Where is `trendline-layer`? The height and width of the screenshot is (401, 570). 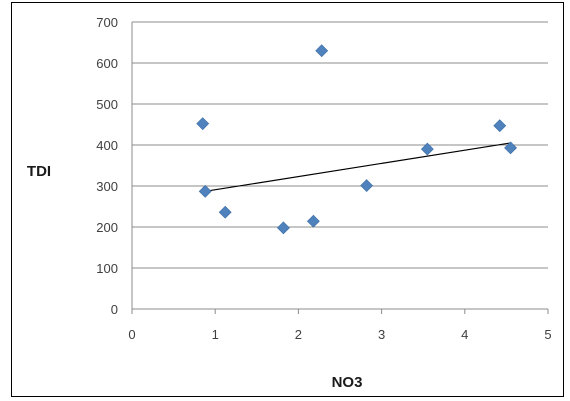
trendline-layer is located at coordinates (358, 167).